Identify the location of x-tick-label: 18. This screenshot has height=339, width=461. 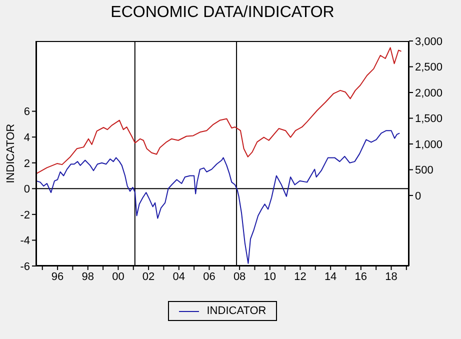
(391, 276).